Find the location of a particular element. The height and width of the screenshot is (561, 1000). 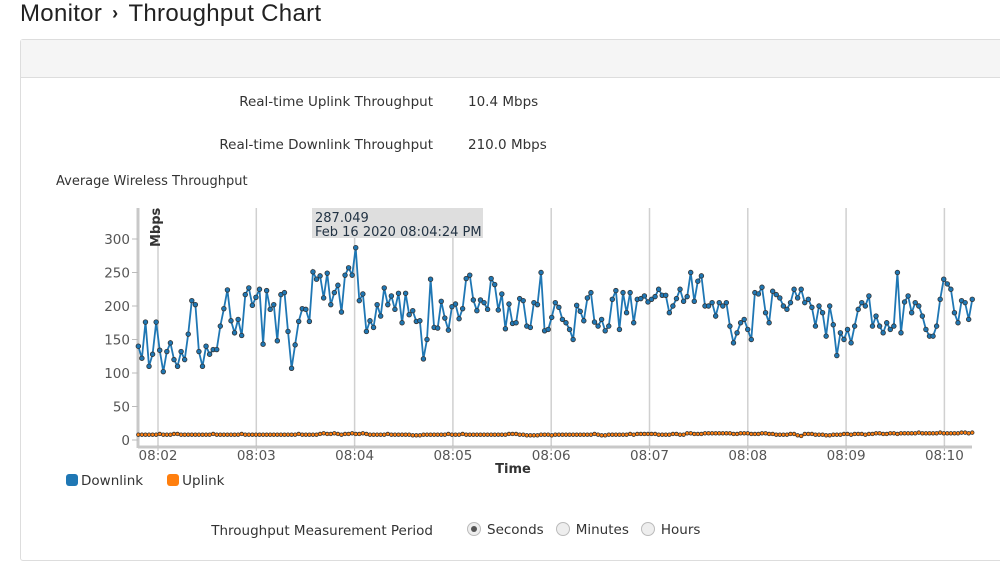

radio-minutes: Minutes is located at coordinates (592, 530).